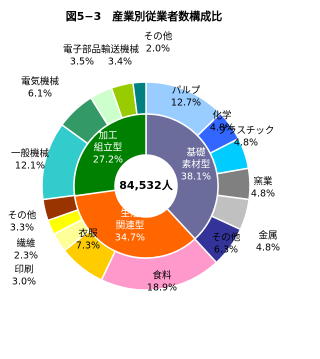  I want to click on outer-label: プラスチック, so click(246, 131).